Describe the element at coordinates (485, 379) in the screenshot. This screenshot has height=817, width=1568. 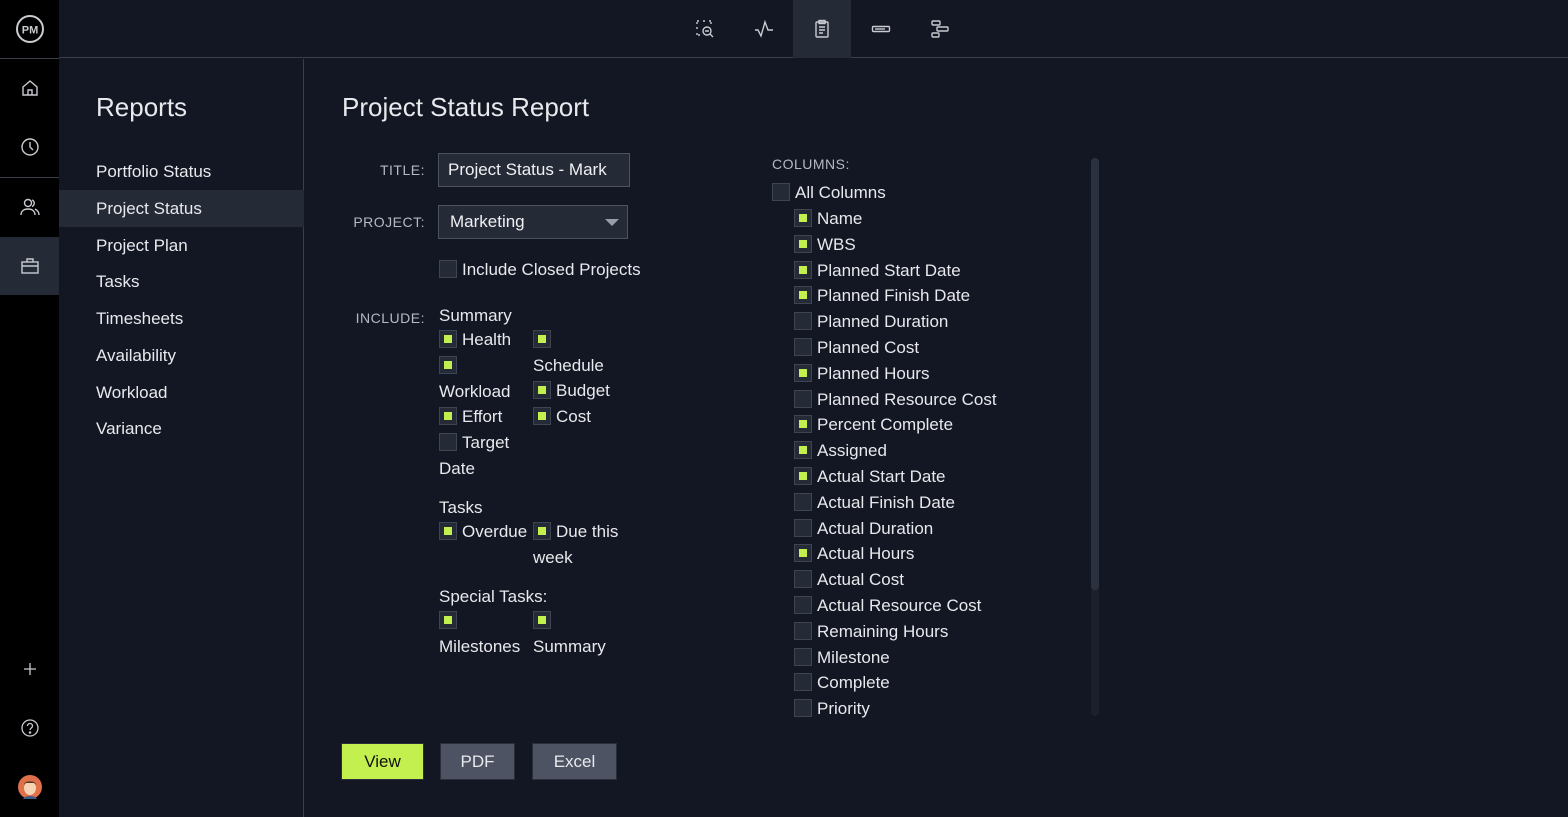
I see `option-workload: Workload` at that location.